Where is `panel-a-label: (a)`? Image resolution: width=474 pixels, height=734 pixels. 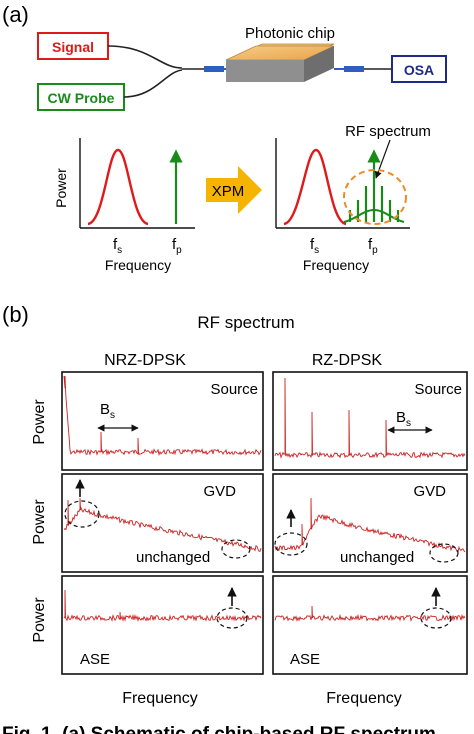 panel-a-label: (a) is located at coordinates (15, 14).